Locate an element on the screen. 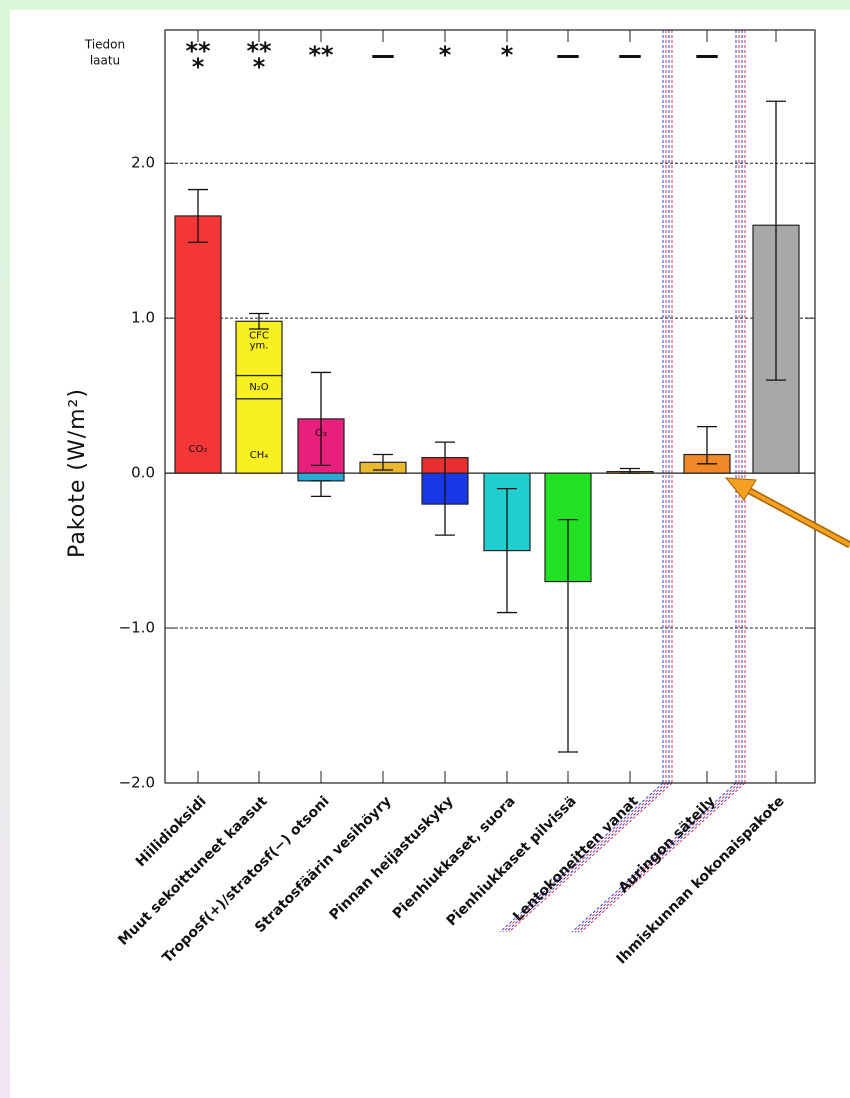 The width and height of the screenshot is (850, 1098). segment-label: CO₂ is located at coordinates (198, 449).